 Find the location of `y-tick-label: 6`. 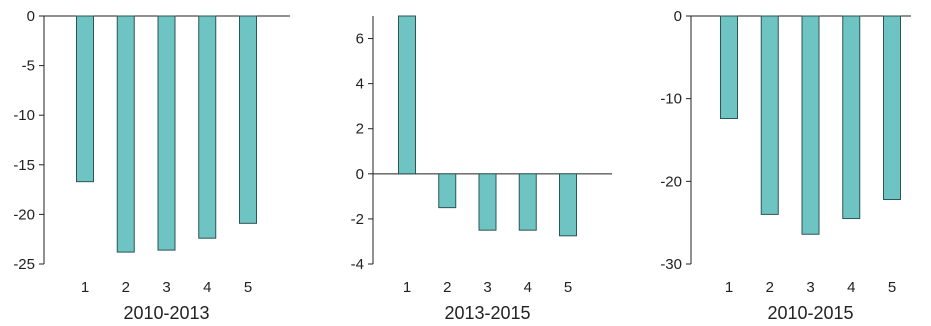

y-tick-label: 6 is located at coordinates (360, 39).